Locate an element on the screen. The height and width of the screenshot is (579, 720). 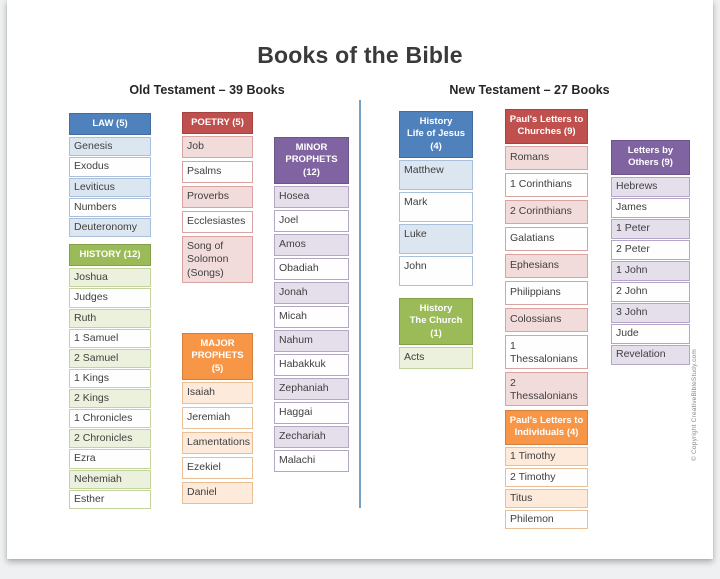
book-cell: Philemon is located at coordinates (546, 520).